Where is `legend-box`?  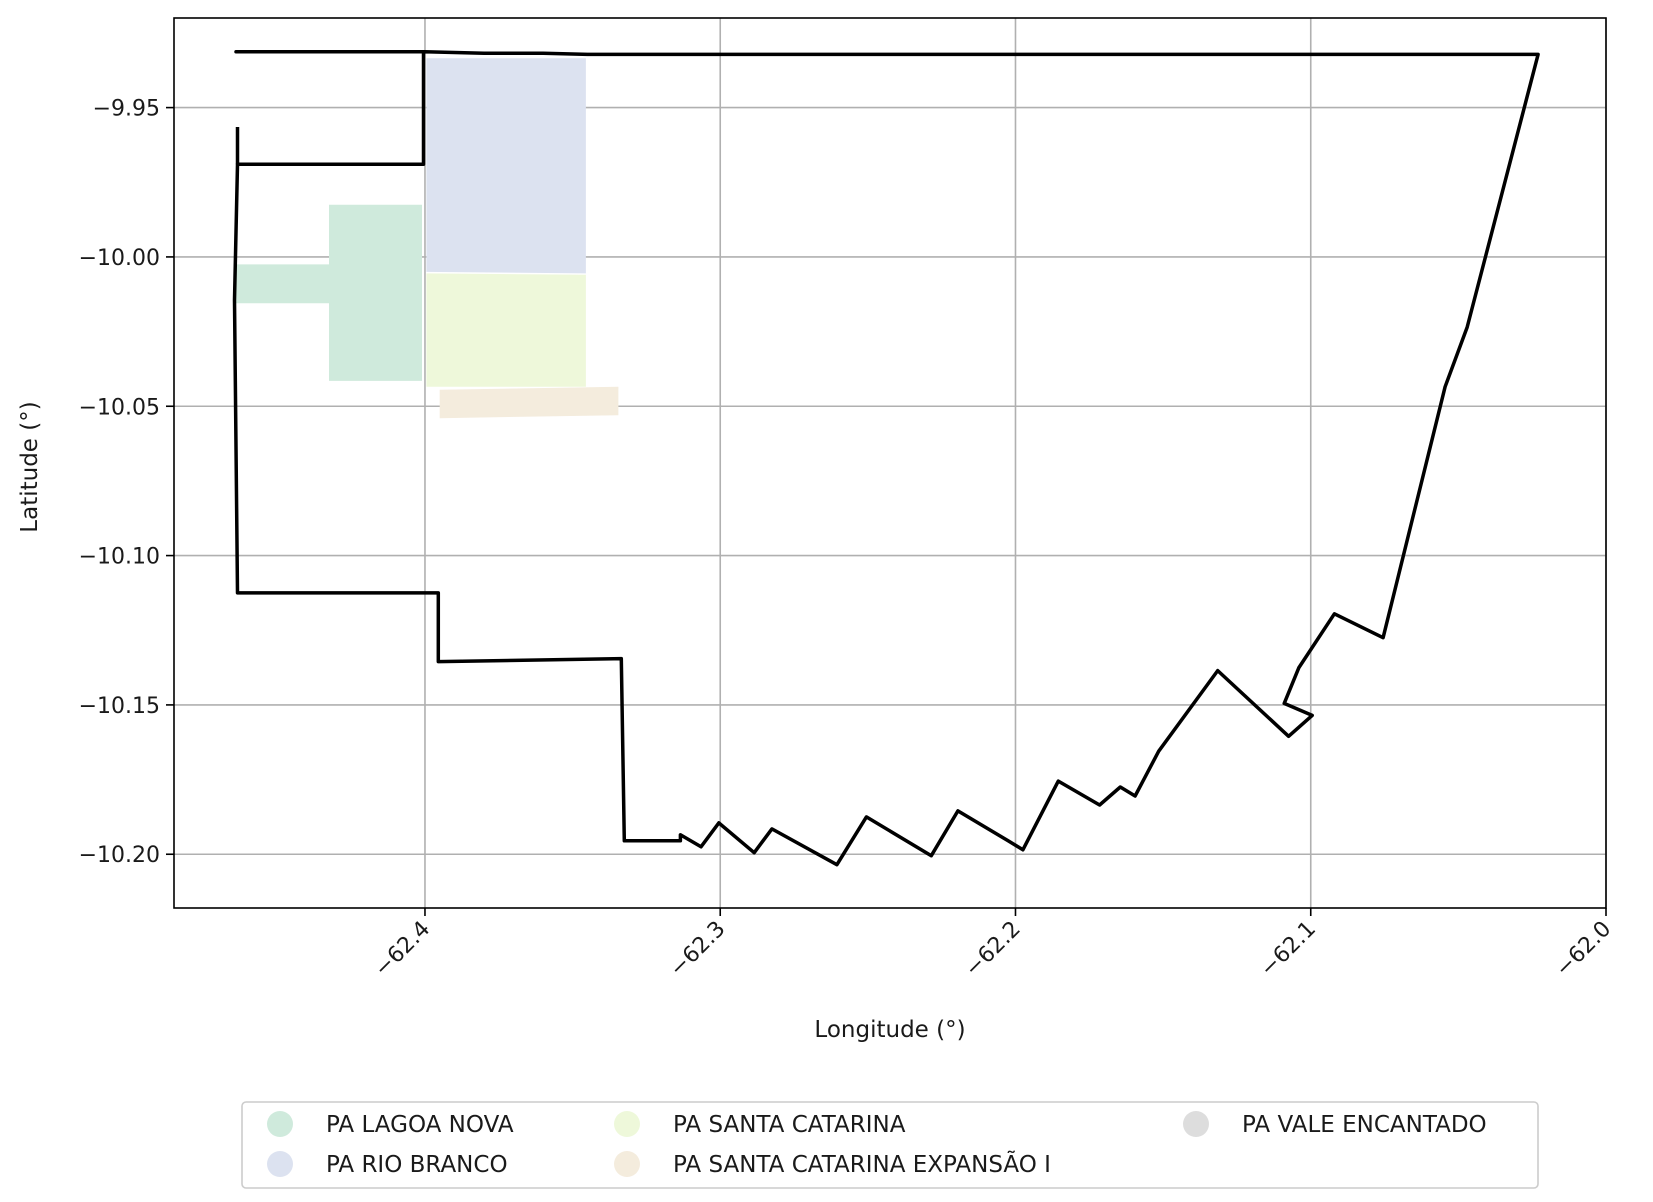 legend-box is located at coordinates (890, 1145).